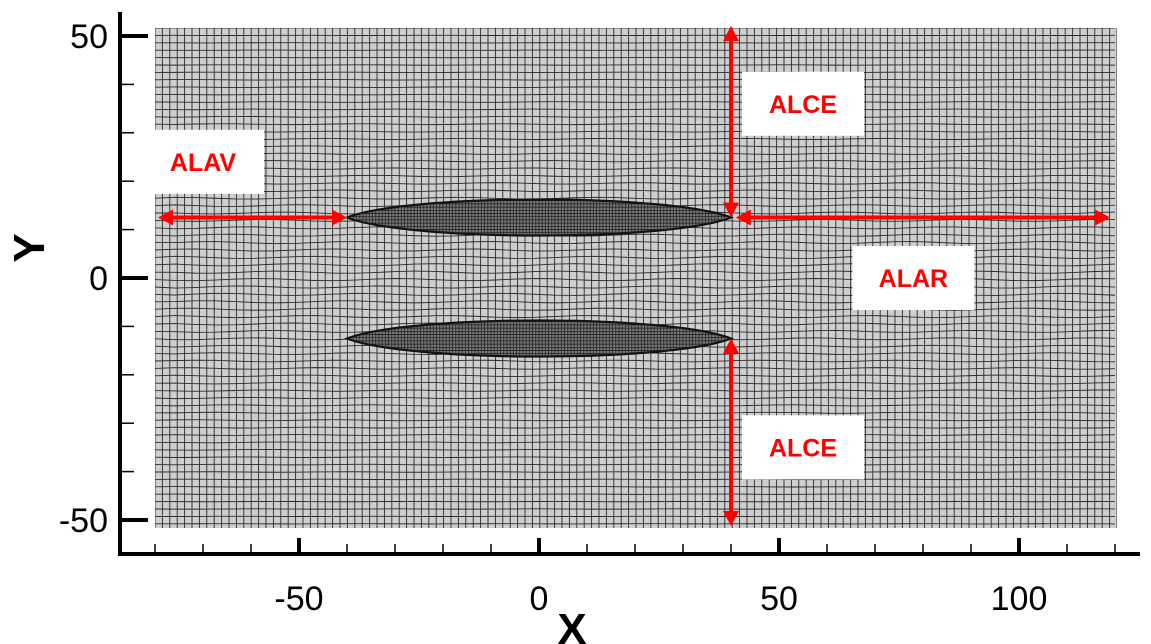 This screenshot has width=1151, height=644. I want to click on annotation-alav: ALAV, so click(244, 177).